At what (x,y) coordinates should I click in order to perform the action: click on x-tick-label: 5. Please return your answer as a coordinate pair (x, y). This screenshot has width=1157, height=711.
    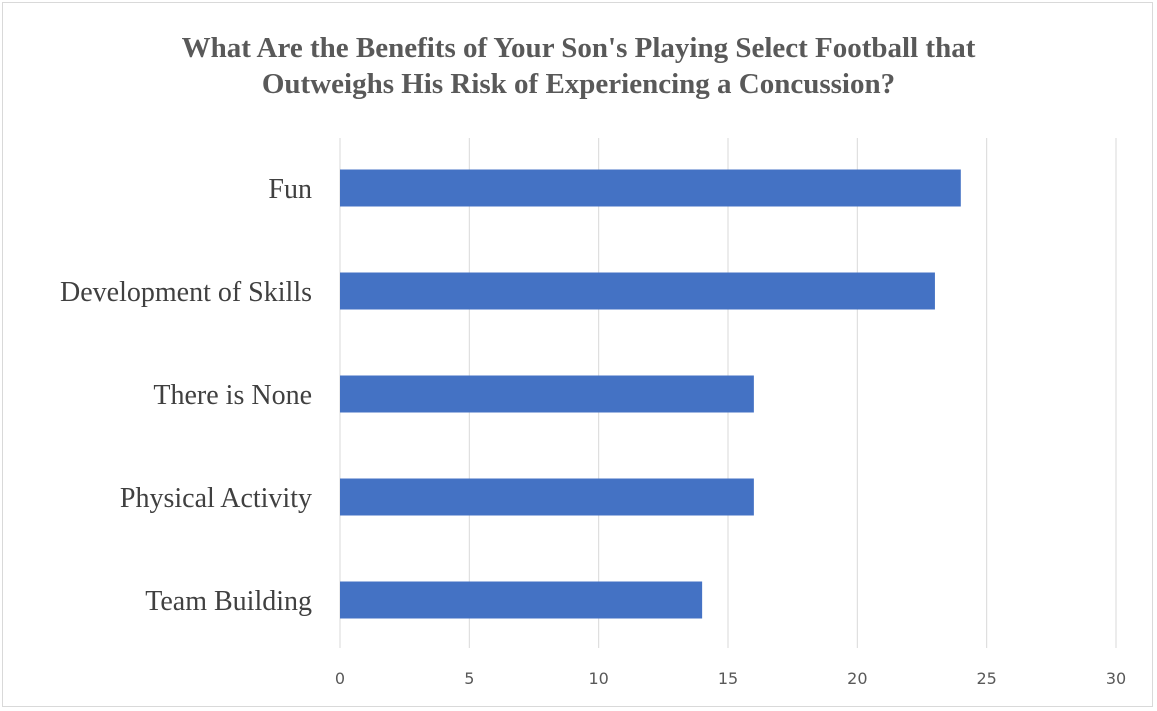
    Looking at the image, I should click on (469, 678).